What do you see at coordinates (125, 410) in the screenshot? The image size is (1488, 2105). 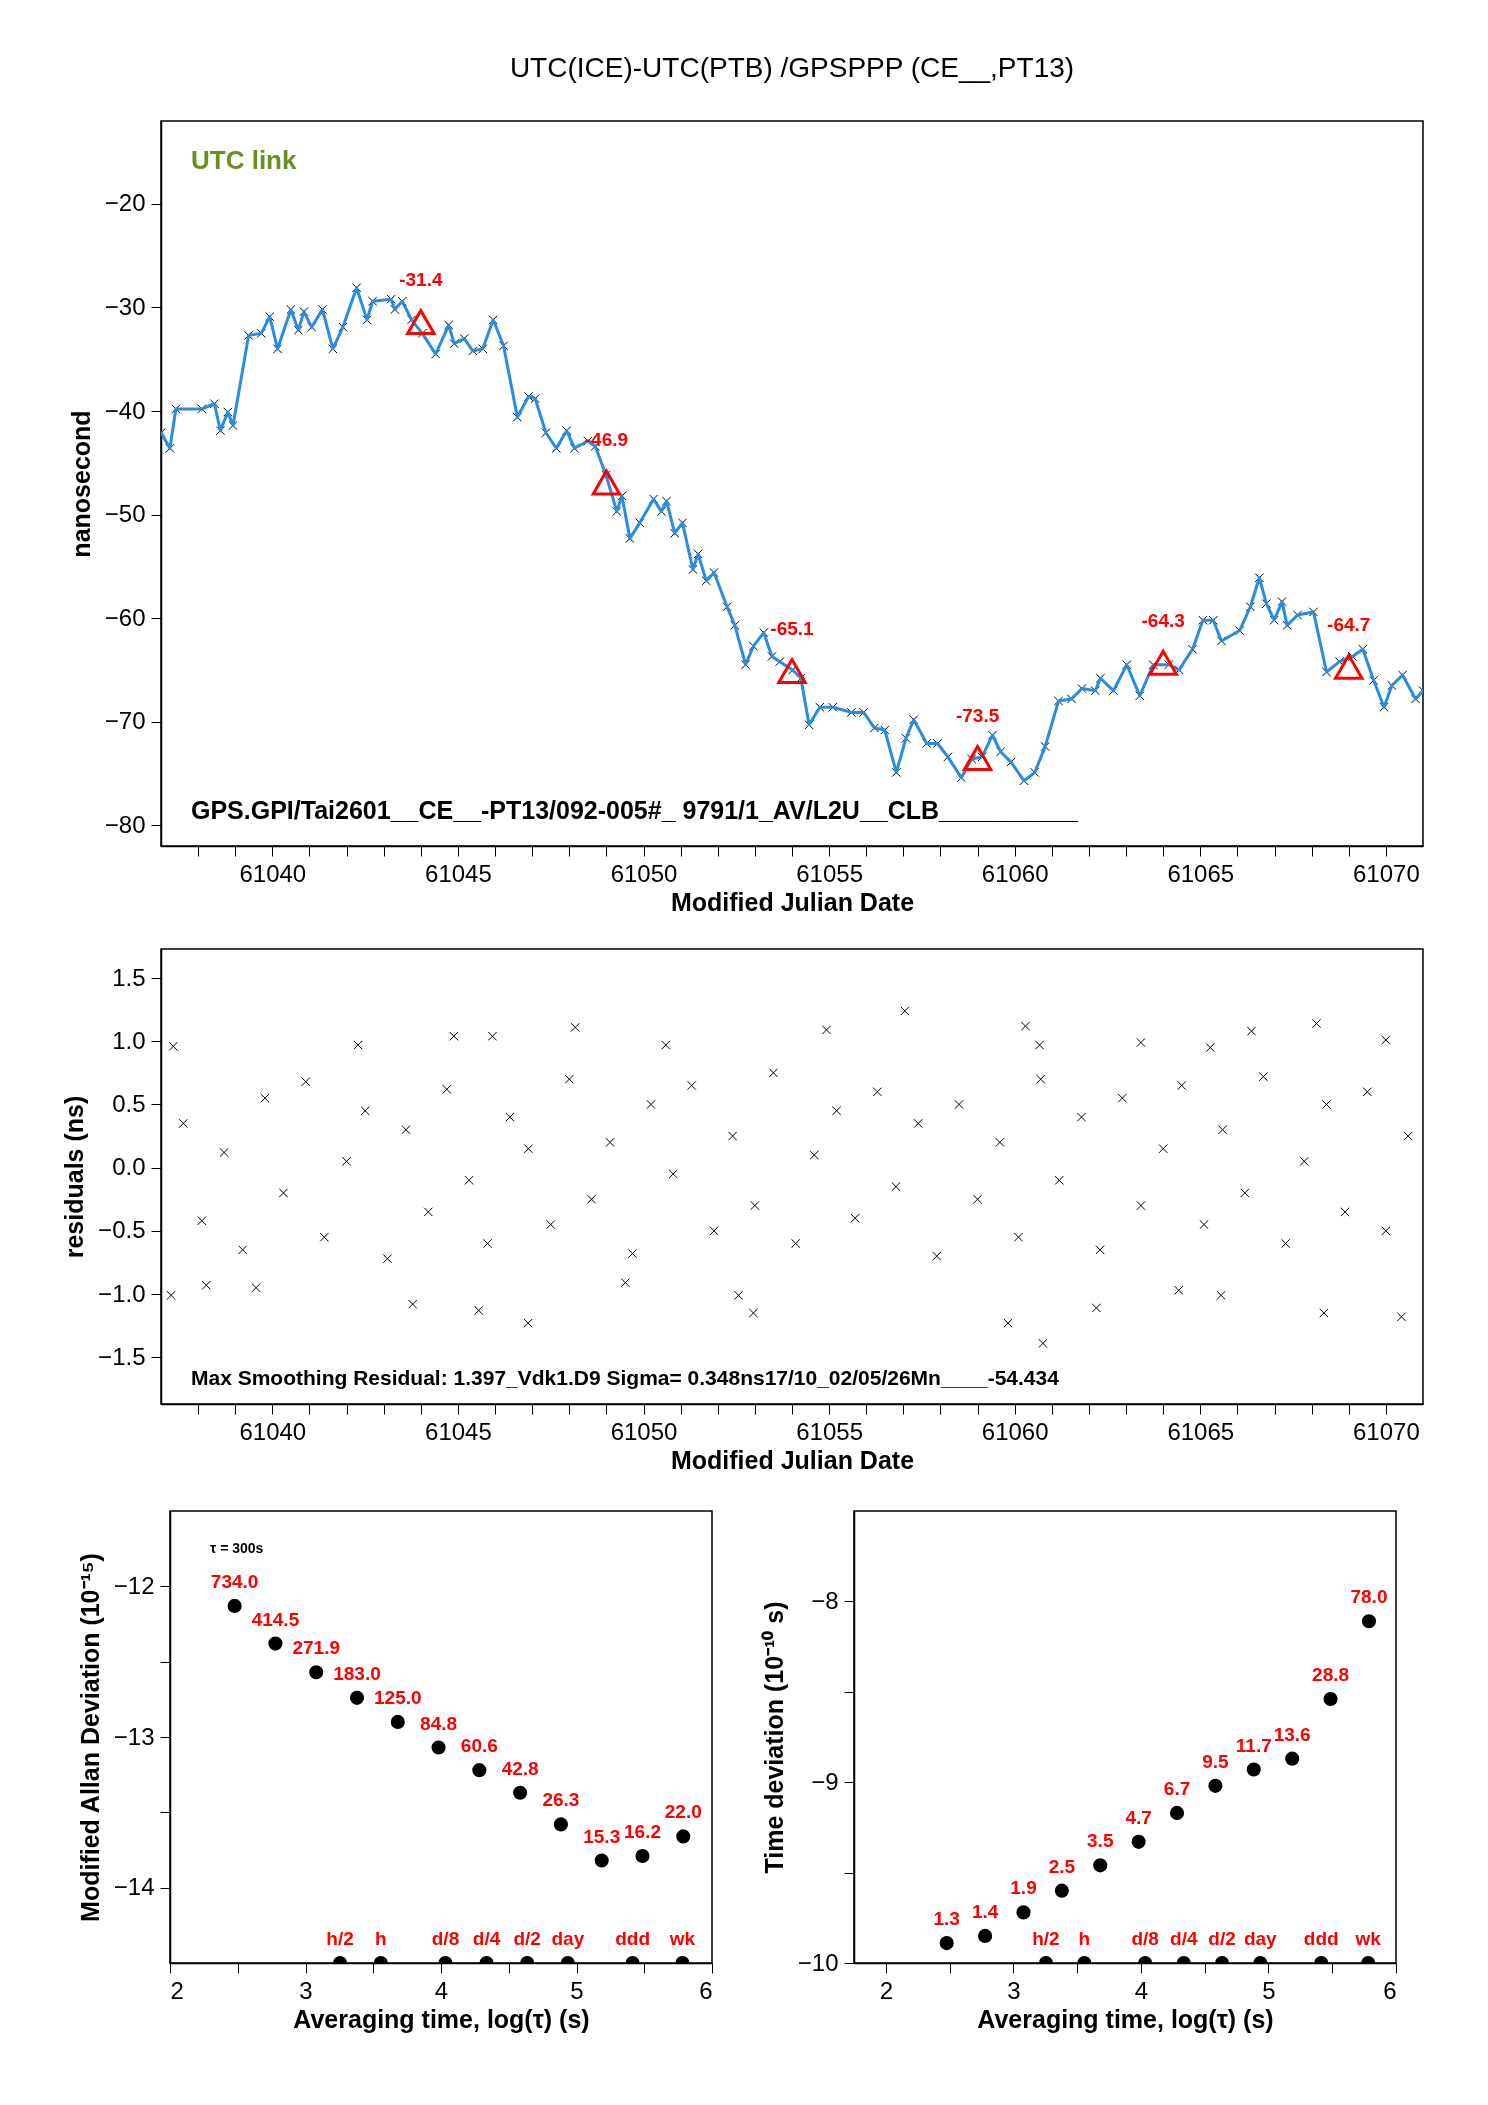 I see `y-tick-label: −40` at bounding box center [125, 410].